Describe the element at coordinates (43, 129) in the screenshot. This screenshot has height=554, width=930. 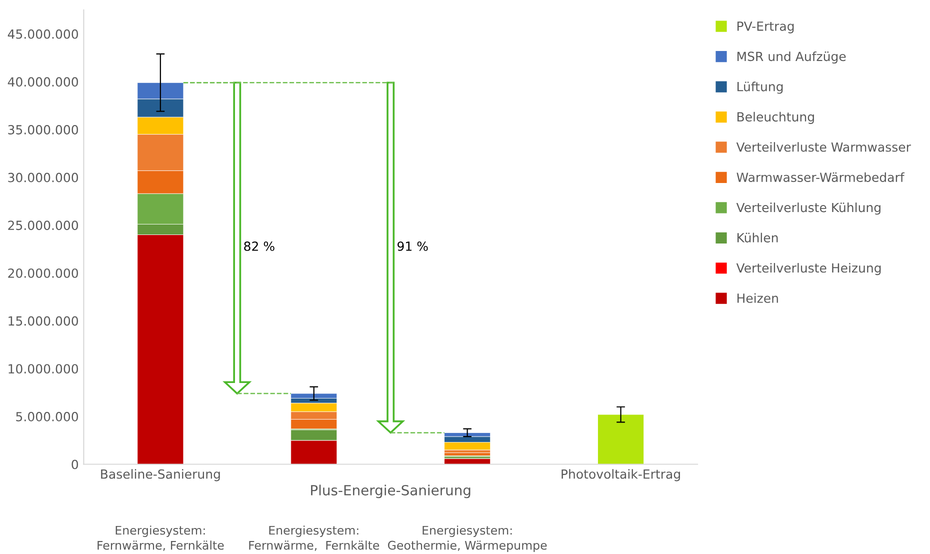
I see `y-tick-label: 35.000.000` at that location.